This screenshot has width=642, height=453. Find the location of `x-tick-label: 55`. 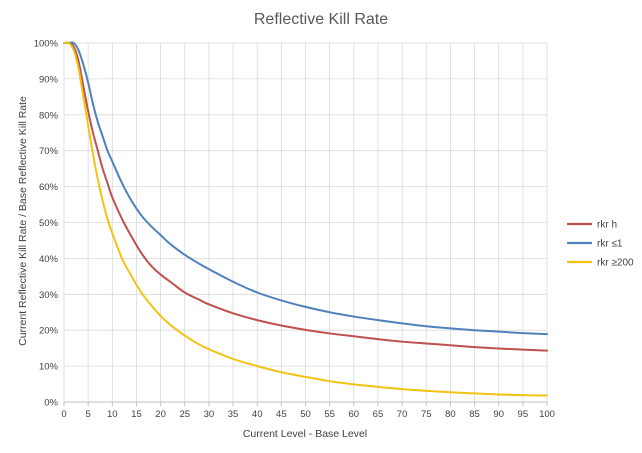

x-tick-label: 55 is located at coordinates (329, 414).